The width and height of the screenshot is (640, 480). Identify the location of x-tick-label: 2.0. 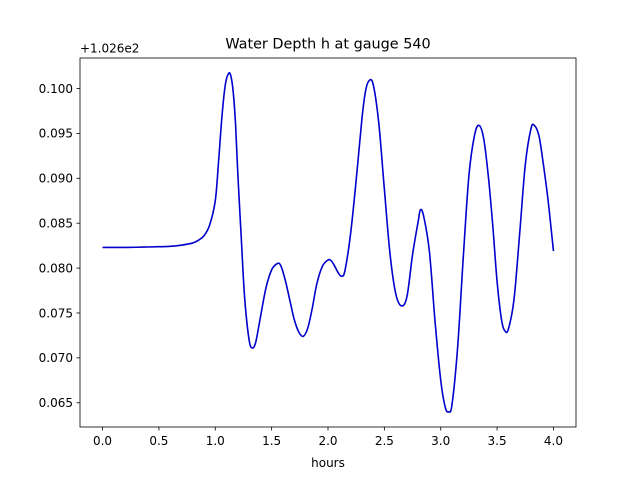
(327, 441).